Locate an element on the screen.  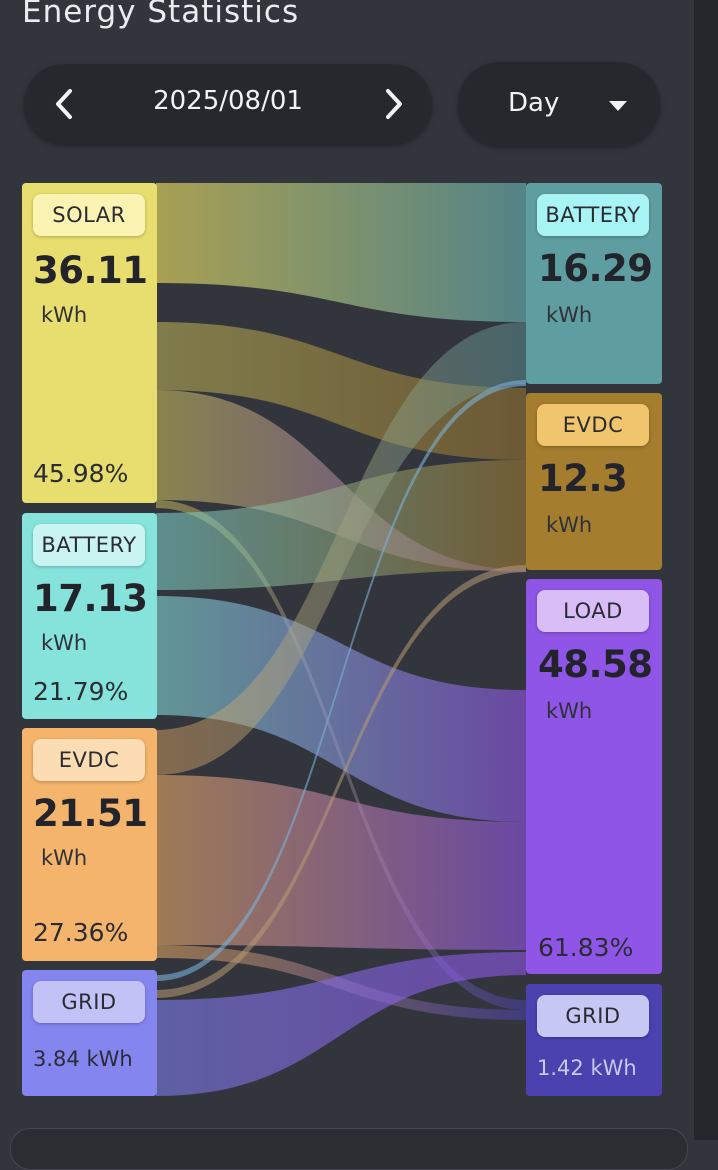
source-label-battery: BATTERY is located at coordinates (89, 545).